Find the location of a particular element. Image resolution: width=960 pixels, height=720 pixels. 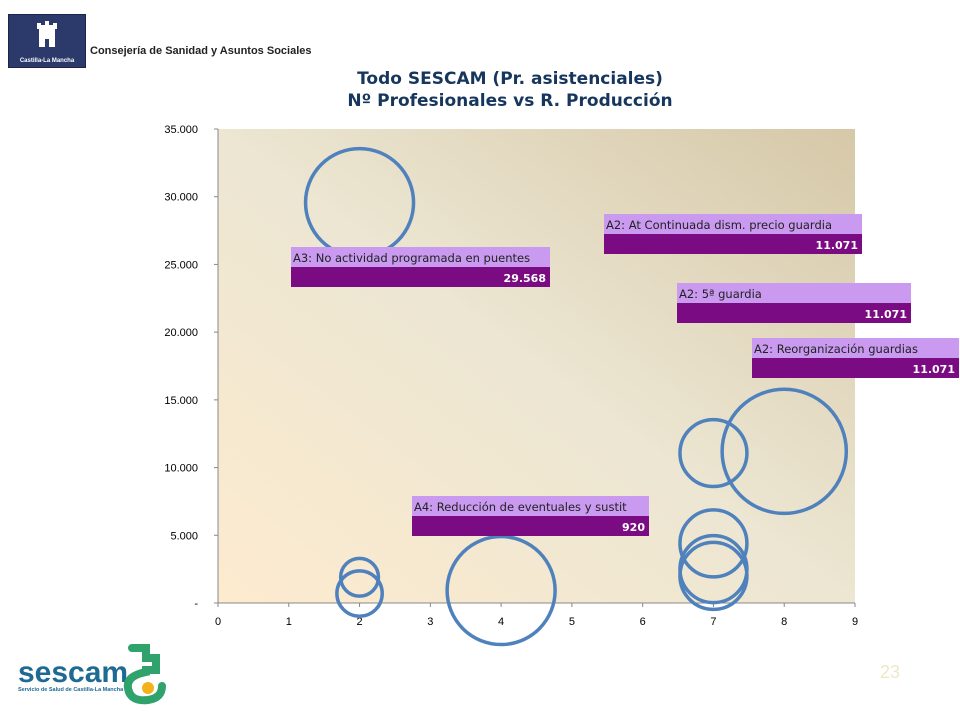

y-tick-label: 20.000 is located at coordinates (181, 333).